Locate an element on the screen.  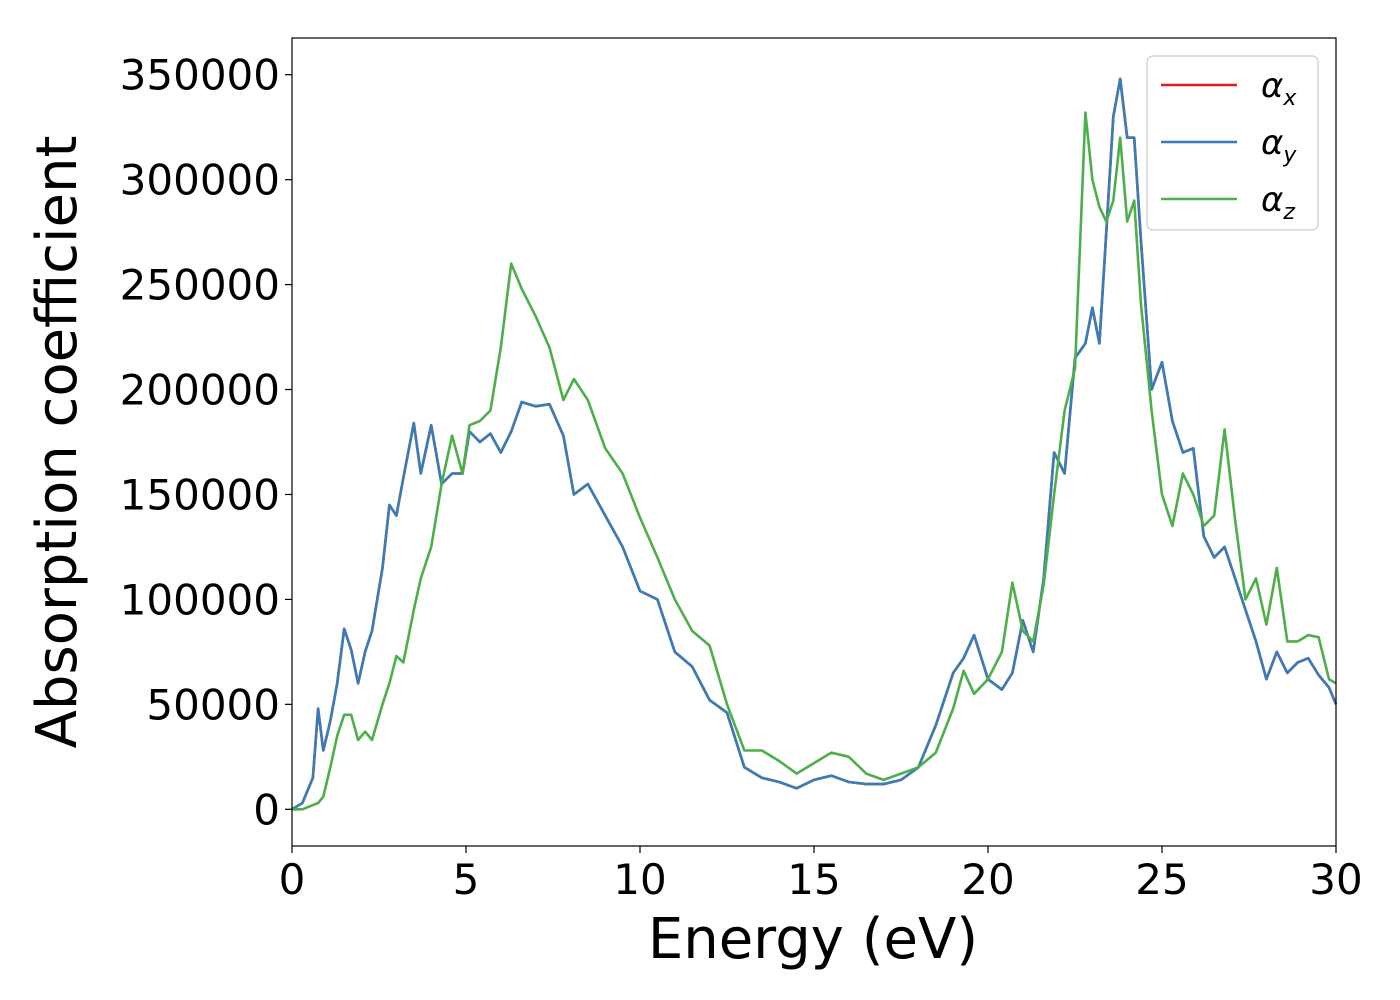
x-tick-label: 20 is located at coordinates (987, 879).